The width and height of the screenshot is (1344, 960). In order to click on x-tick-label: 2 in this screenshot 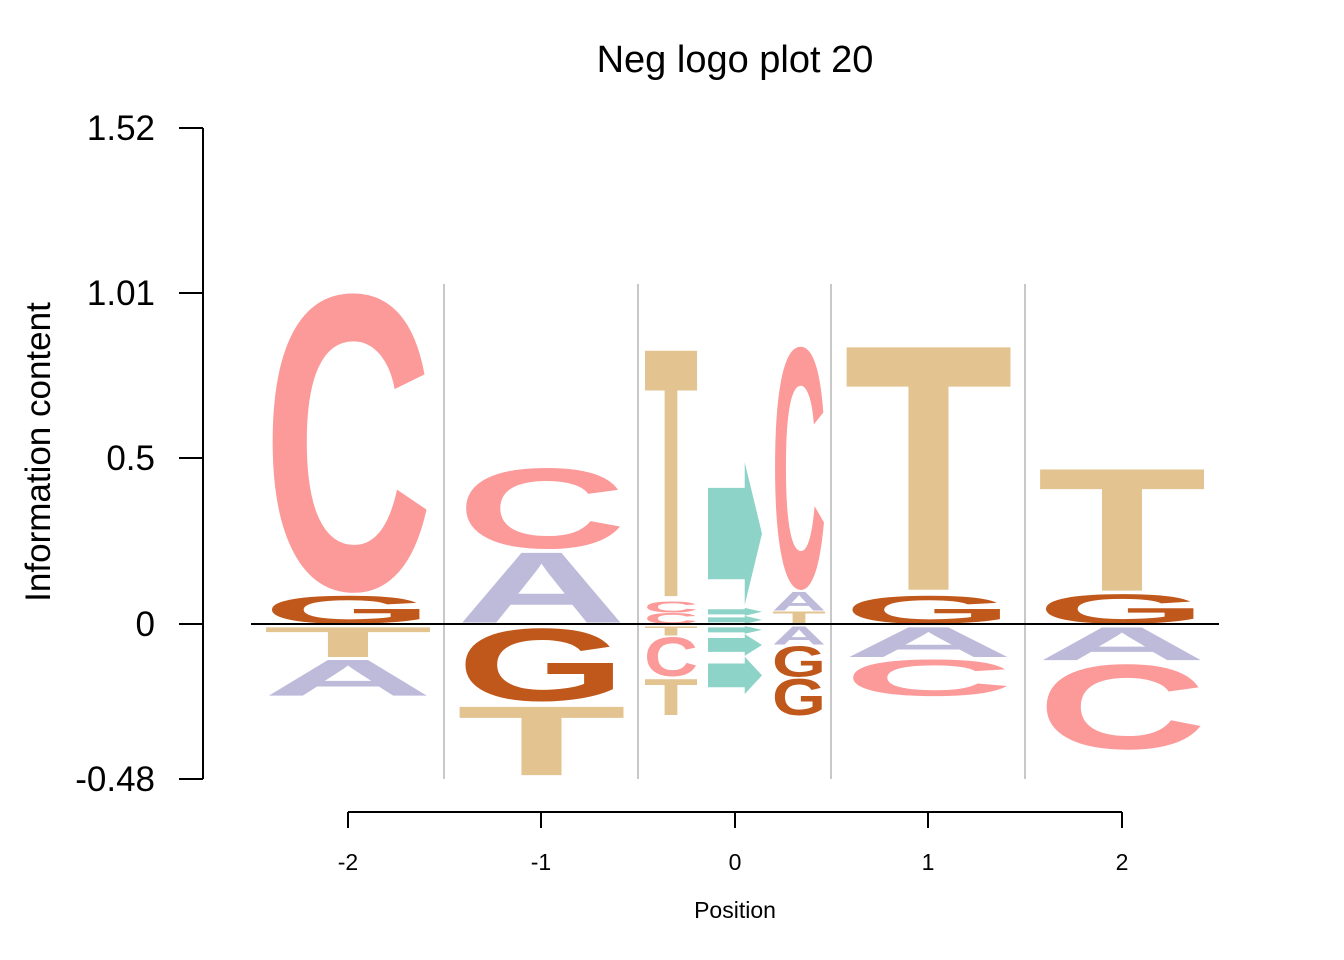, I will do `click(1122, 862)`.